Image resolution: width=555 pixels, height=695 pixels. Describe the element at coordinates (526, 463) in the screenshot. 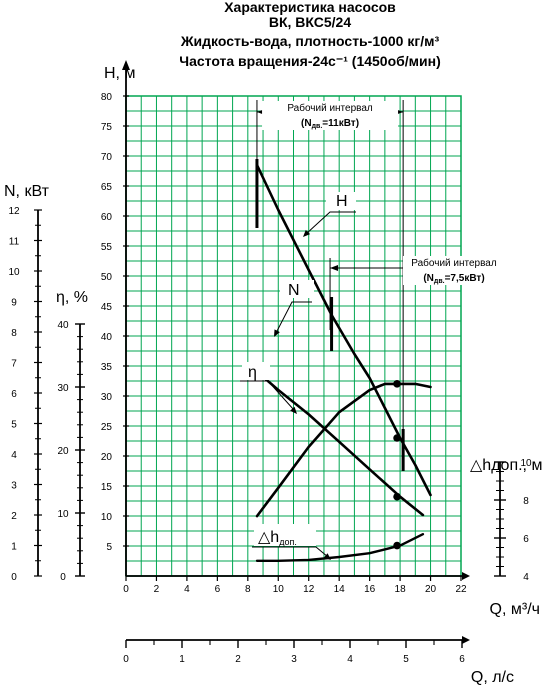

I see `dh-tick-label: 10` at that location.